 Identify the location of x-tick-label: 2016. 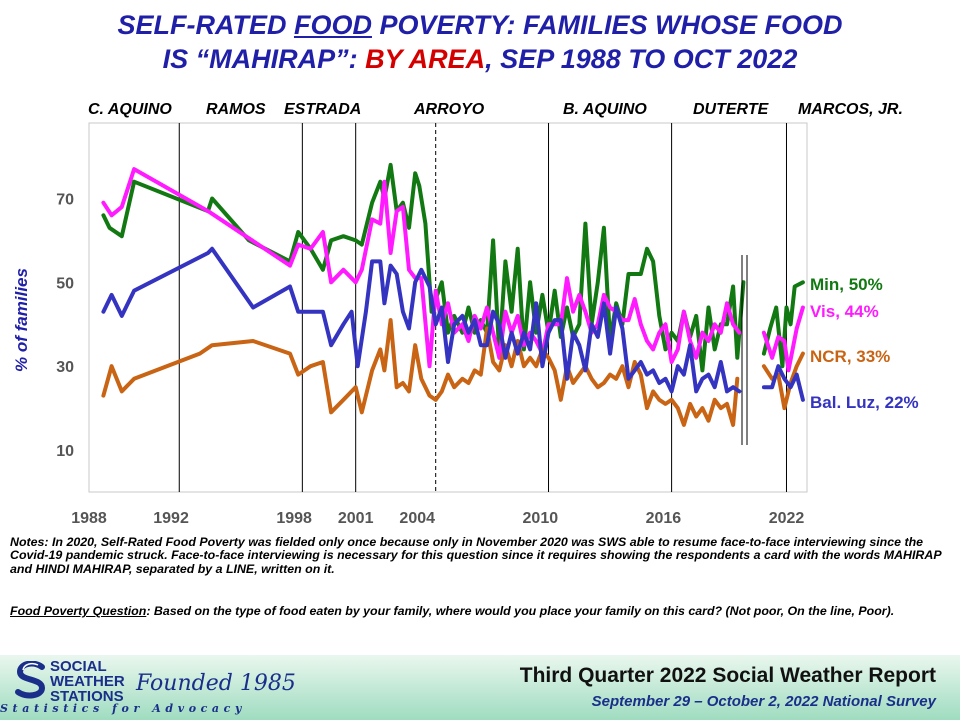
(664, 518).